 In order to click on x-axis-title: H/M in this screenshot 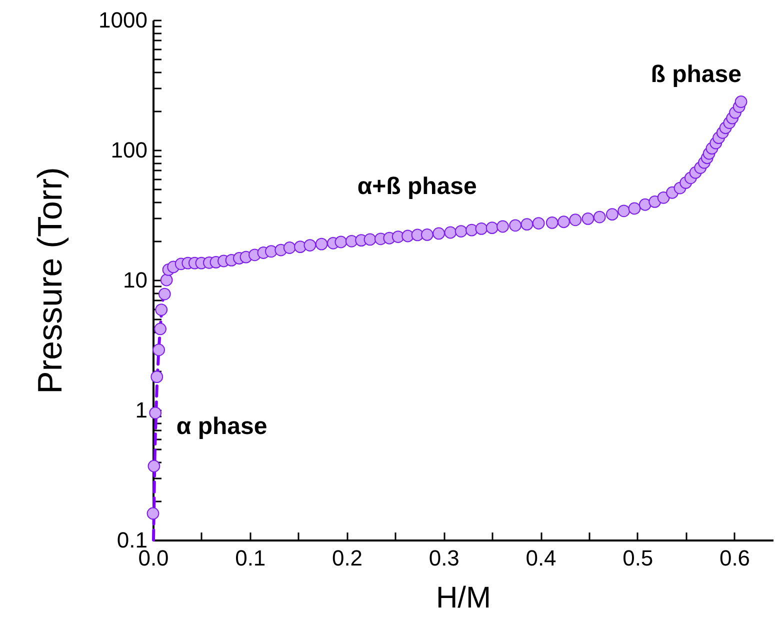, I will do `click(463, 598)`.